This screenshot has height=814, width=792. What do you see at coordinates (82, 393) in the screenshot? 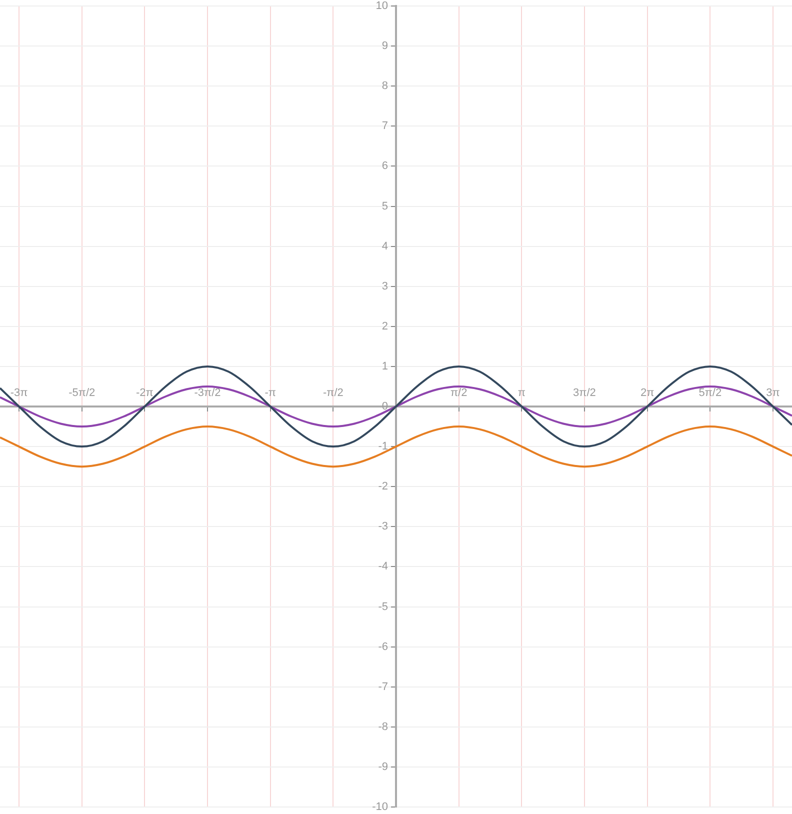
I see `x-tick-label: -5π/2` at bounding box center [82, 393].